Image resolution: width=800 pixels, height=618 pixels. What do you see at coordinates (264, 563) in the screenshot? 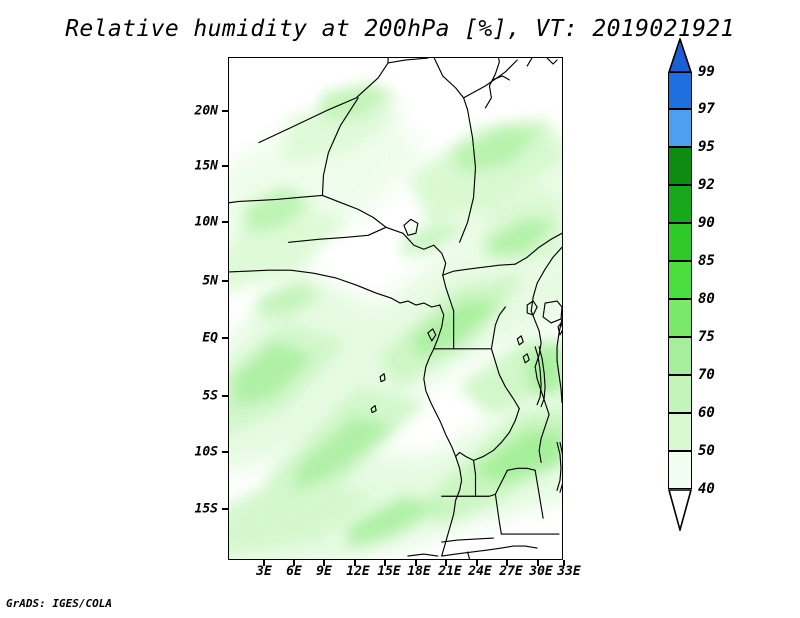
I see `x-tick-3E` at bounding box center [264, 563].